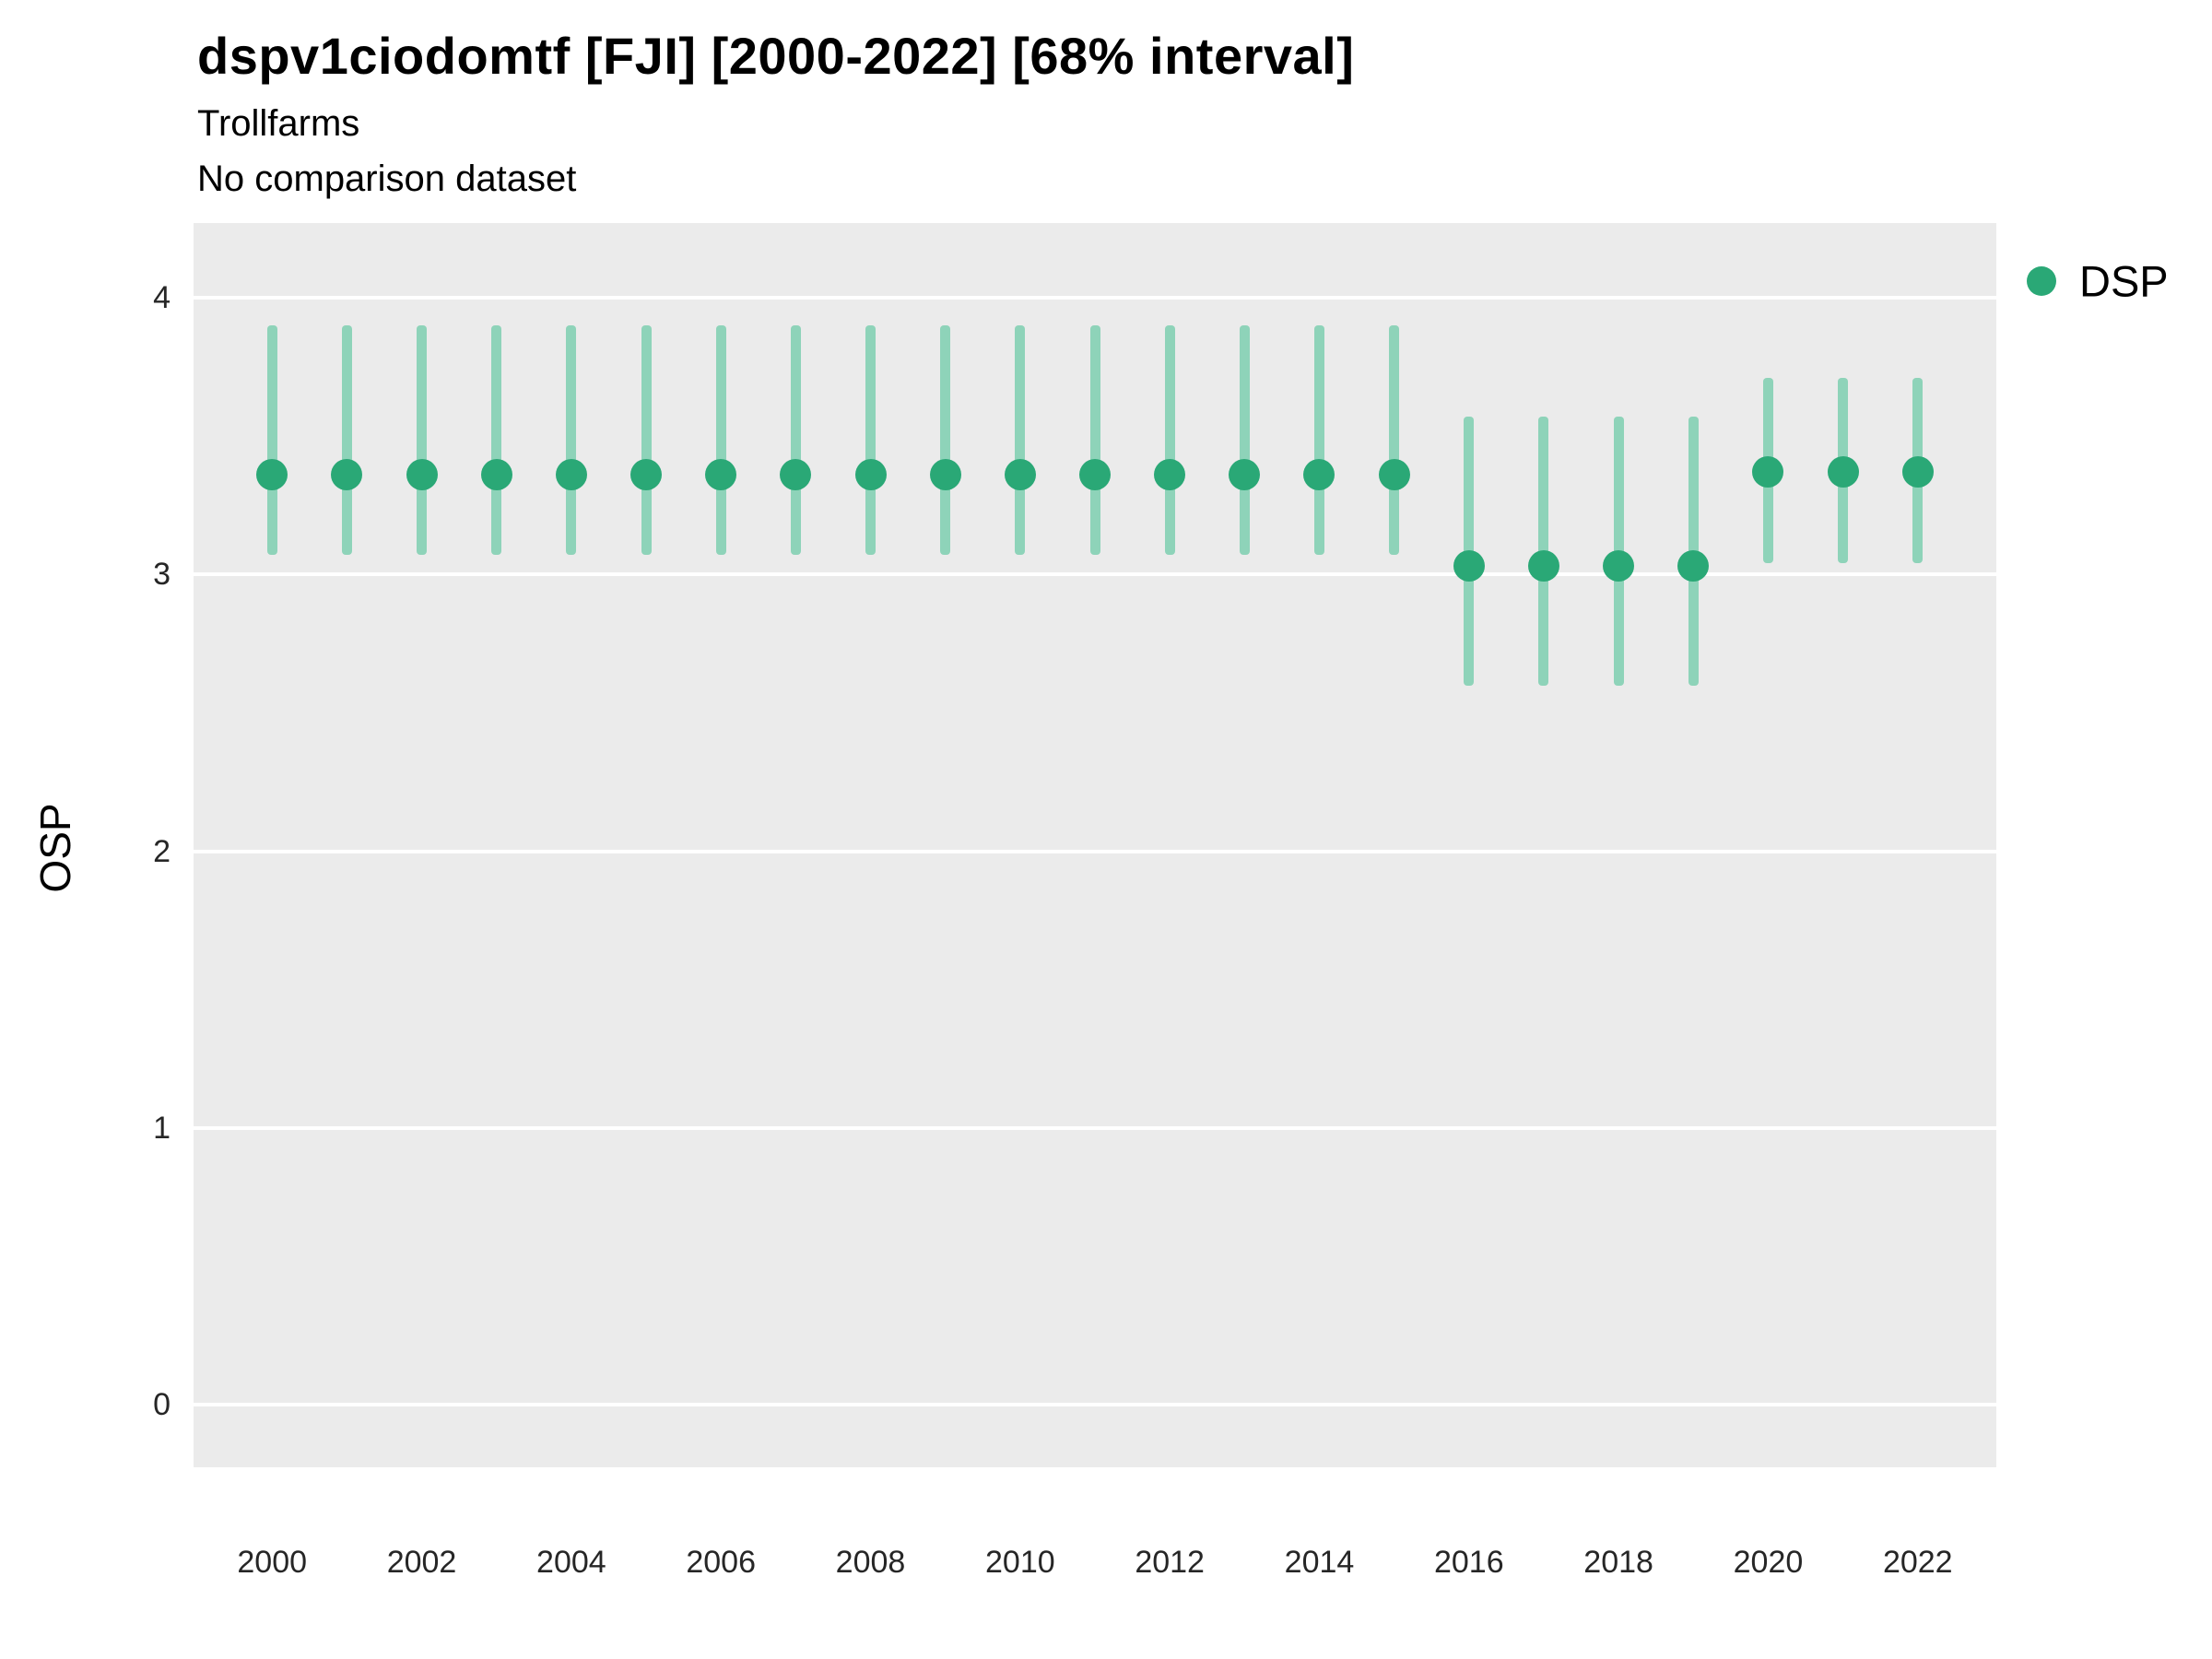 The height and width of the screenshot is (1659, 2212). I want to click on y-tick-label: 4, so click(162, 298).